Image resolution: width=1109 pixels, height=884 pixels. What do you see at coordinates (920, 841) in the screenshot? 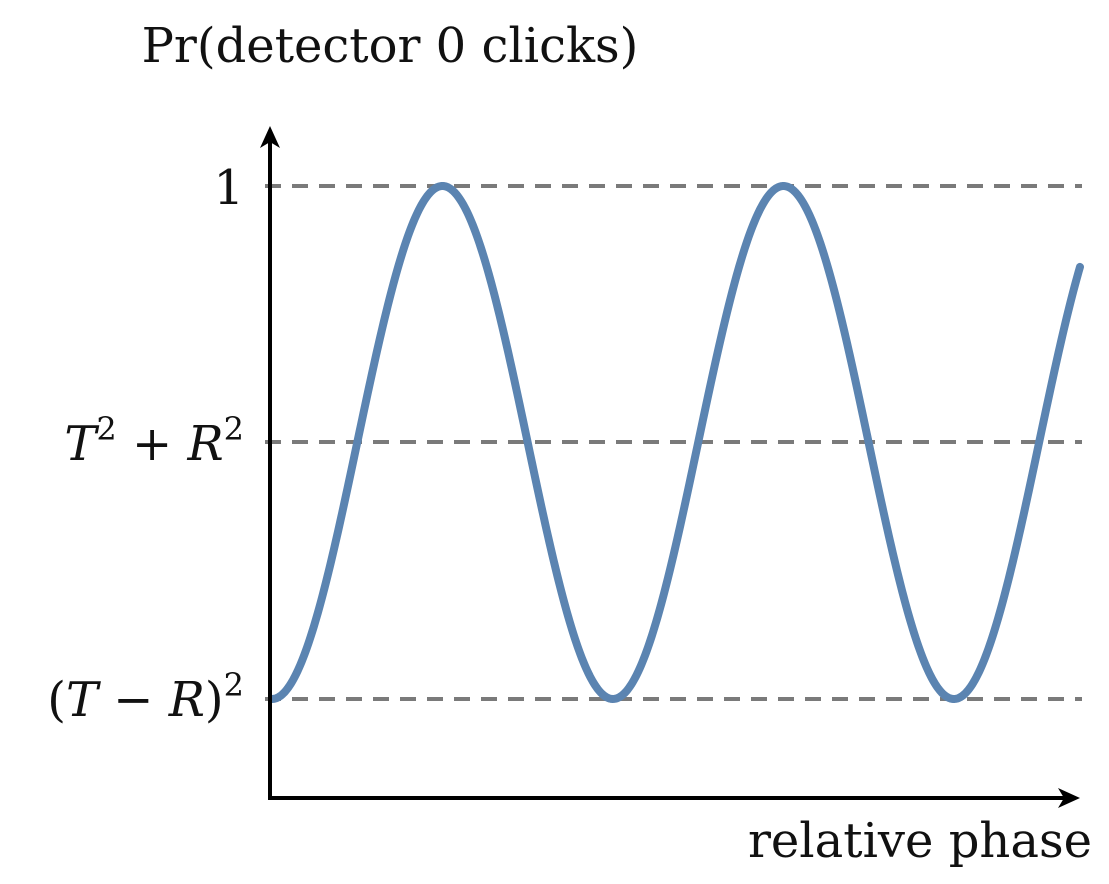
I see `x-axis-title: relative phase` at bounding box center [920, 841].